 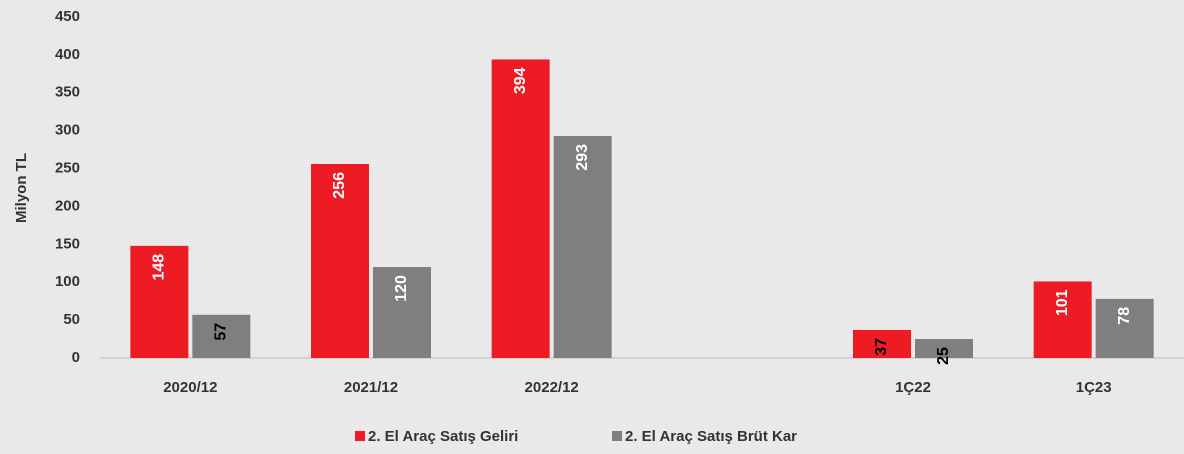 What do you see at coordinates (913, 387) in the screenshot?
I see `x-tick-label: 1Ç22` at bounding box center [913, 387].